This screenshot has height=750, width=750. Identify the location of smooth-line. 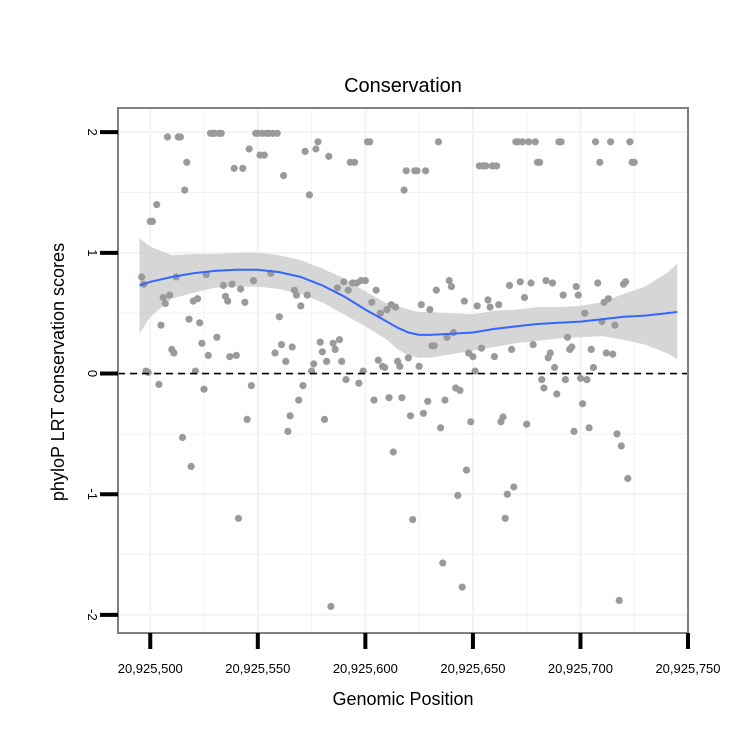
(408, 302).